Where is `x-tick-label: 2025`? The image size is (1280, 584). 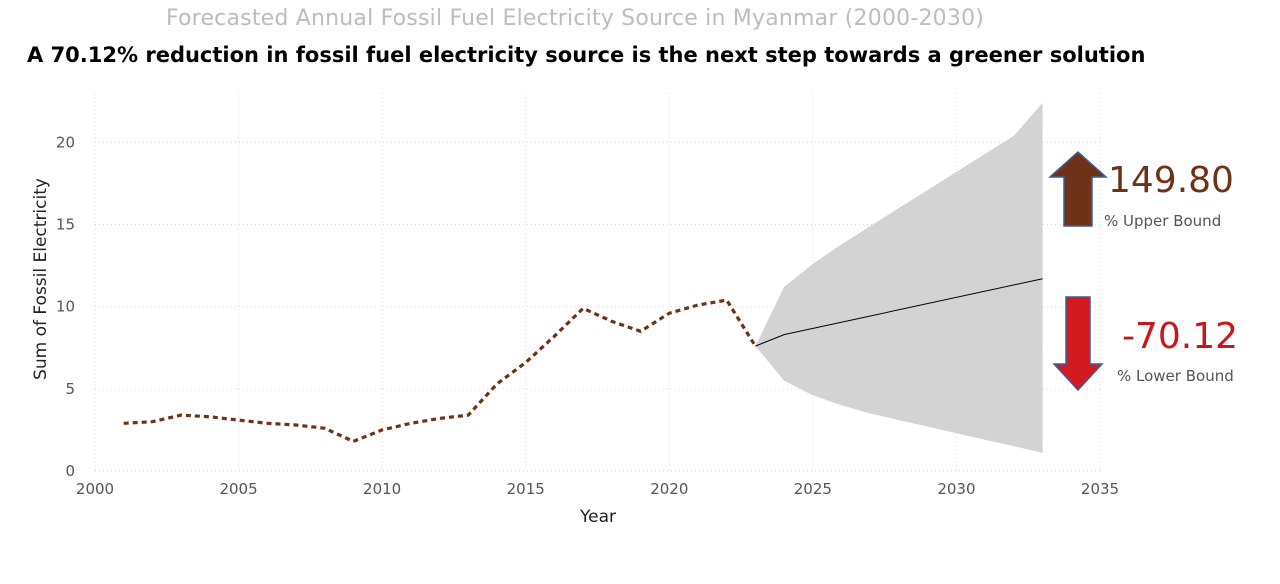 x-tick-label: 2025 is located at coordinates (813, 489).